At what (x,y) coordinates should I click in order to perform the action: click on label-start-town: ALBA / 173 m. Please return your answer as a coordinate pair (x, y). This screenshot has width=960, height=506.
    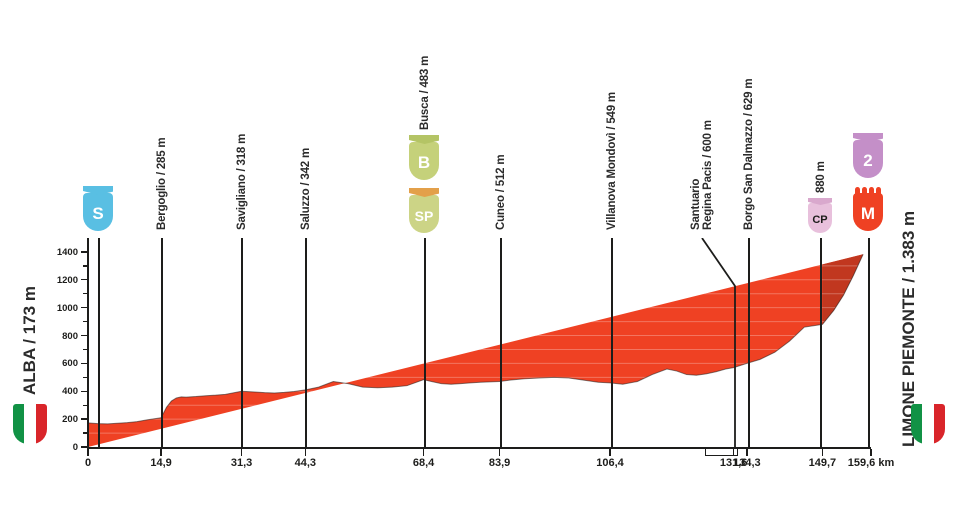
    Looking at the image, I should click on (29, 340).